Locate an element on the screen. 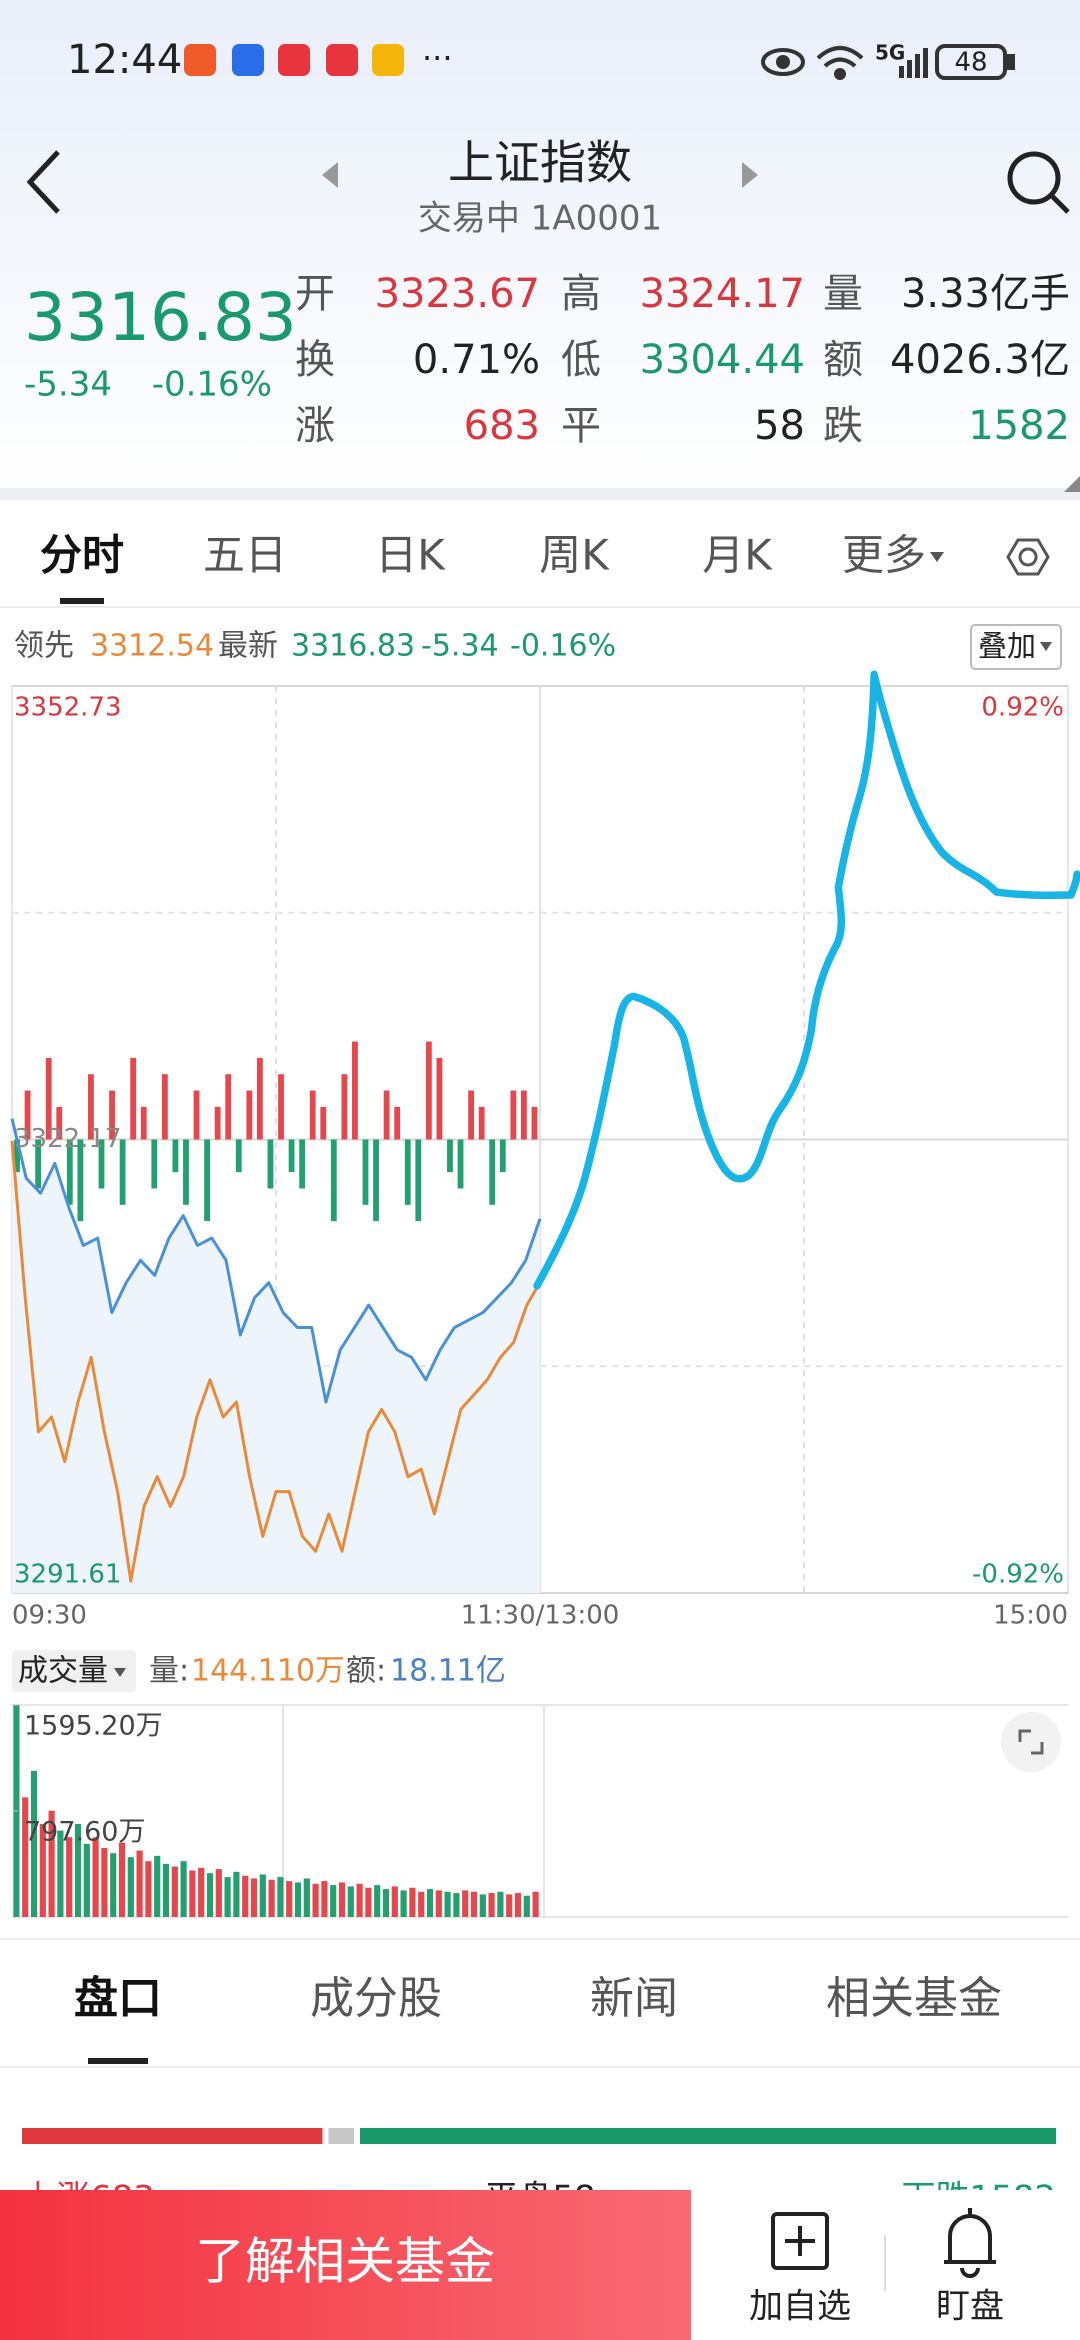  y2-tick-label: 0.92% is located at coordinates (1022, 708).